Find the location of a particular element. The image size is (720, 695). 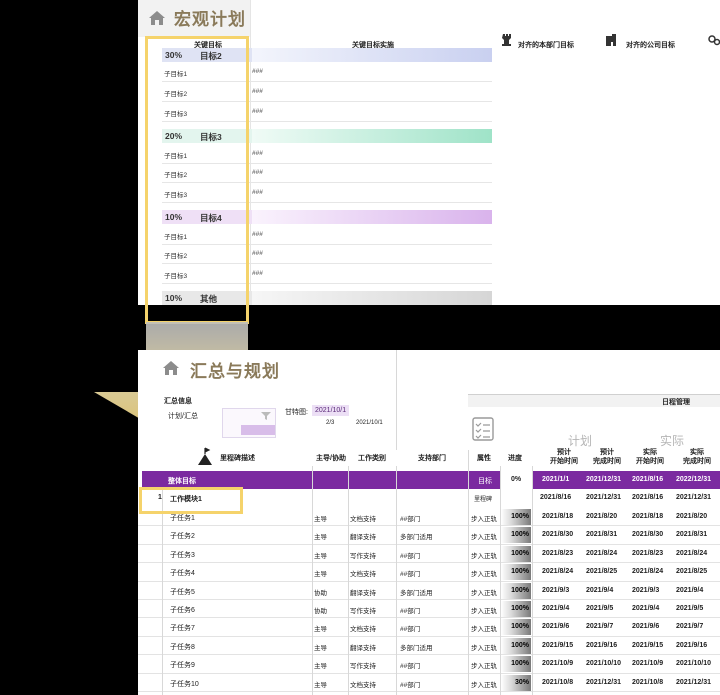

task-plan-end: 2021/9/4 is located at coordinates (600, 590).